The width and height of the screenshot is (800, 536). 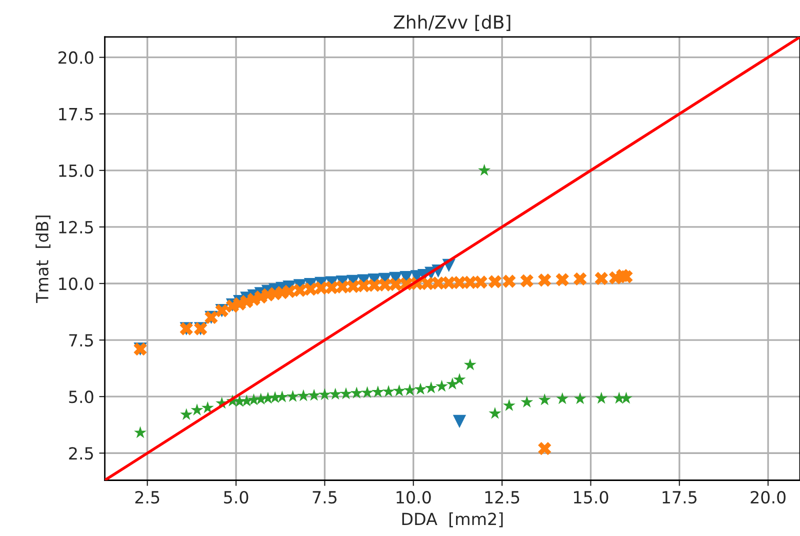 I want to click on x-tick-label: 10.0, so click(x=413, y=497).